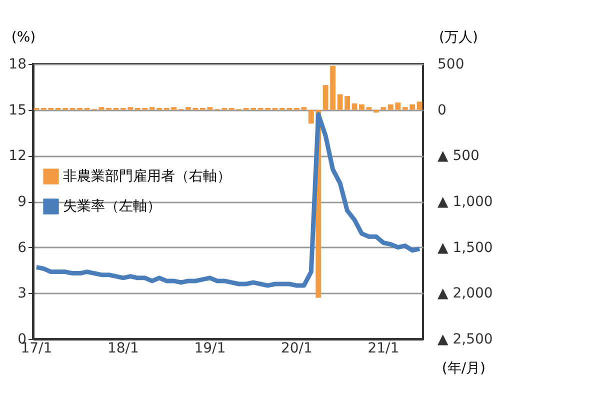 The height and width of the screenshot is (399, 600). What do you see at coordinates (23, 38) in the screenshot?
I see `y-axis-title: (%)` at bounding box center [23, 38].